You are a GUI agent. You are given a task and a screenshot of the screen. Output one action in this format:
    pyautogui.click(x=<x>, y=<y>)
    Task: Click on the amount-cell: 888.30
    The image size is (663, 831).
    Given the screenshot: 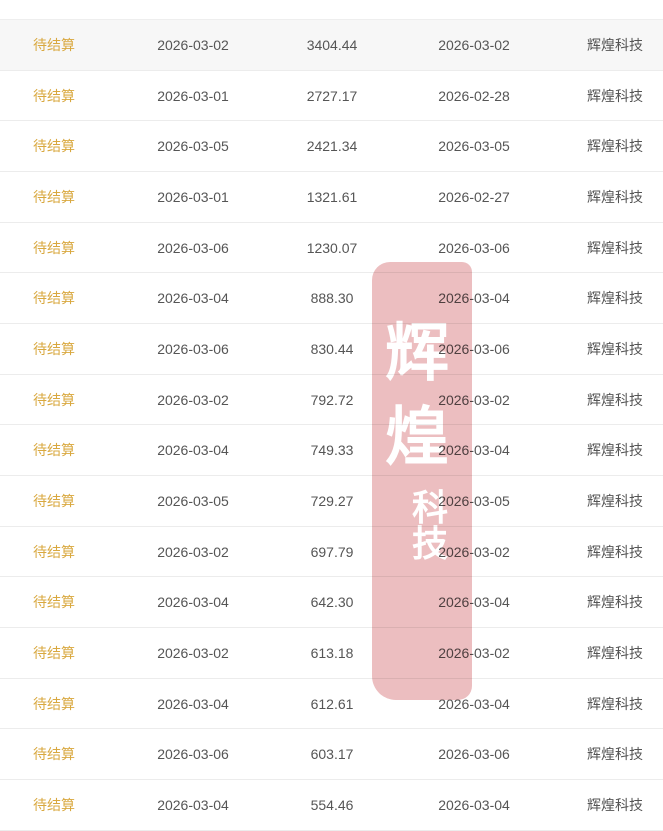 What is the action you would take?
    pyautogui.click(x=332, y=298)
    